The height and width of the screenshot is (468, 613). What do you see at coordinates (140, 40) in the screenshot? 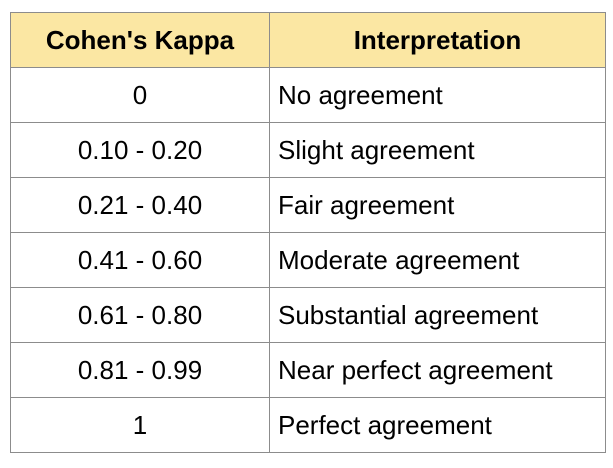
I see `header-cohens-kappa: Cohen's Kappa` at bounding box center [140, 40].